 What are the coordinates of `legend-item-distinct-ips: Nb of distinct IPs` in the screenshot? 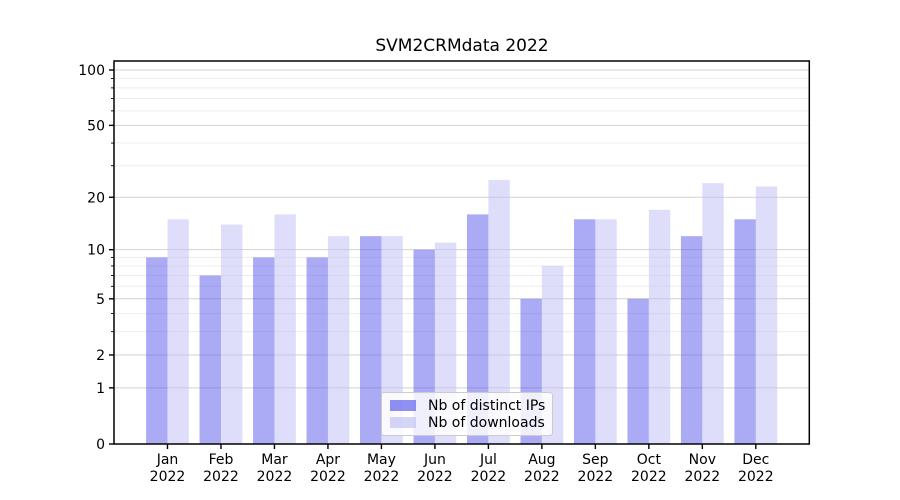 It's located at (467, 405).